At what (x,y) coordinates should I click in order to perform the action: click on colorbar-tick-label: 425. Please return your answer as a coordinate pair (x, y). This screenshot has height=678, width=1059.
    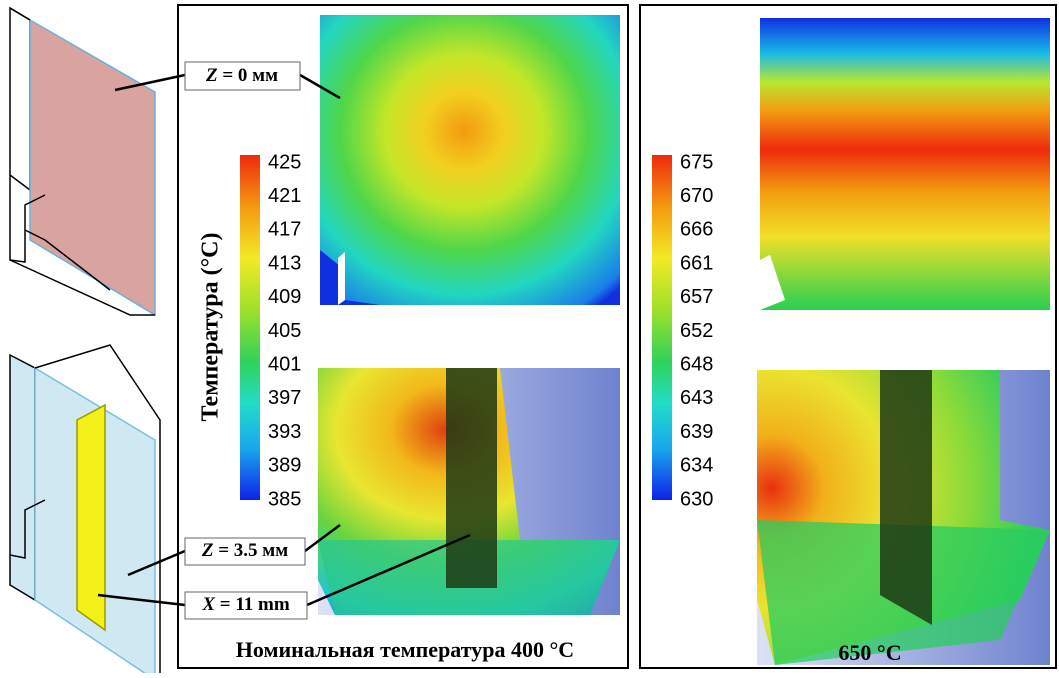
    Looking at the image, I should click on (284, 162).